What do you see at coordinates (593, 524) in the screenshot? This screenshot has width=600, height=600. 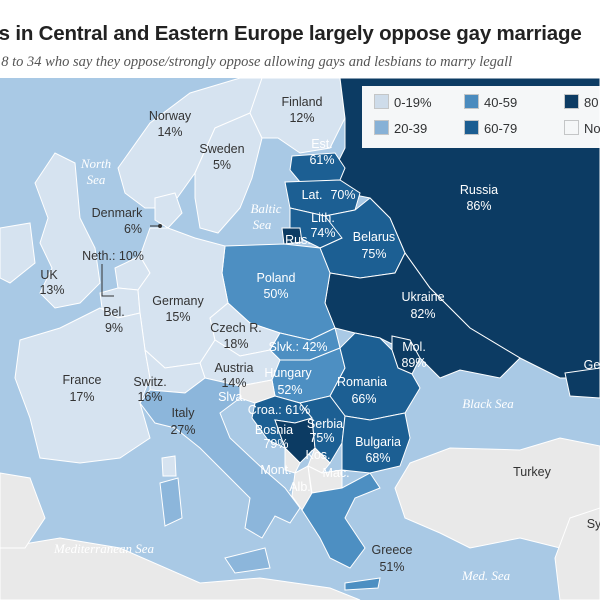 I see `label-syria: Sy` at bounding box center [593, 524].